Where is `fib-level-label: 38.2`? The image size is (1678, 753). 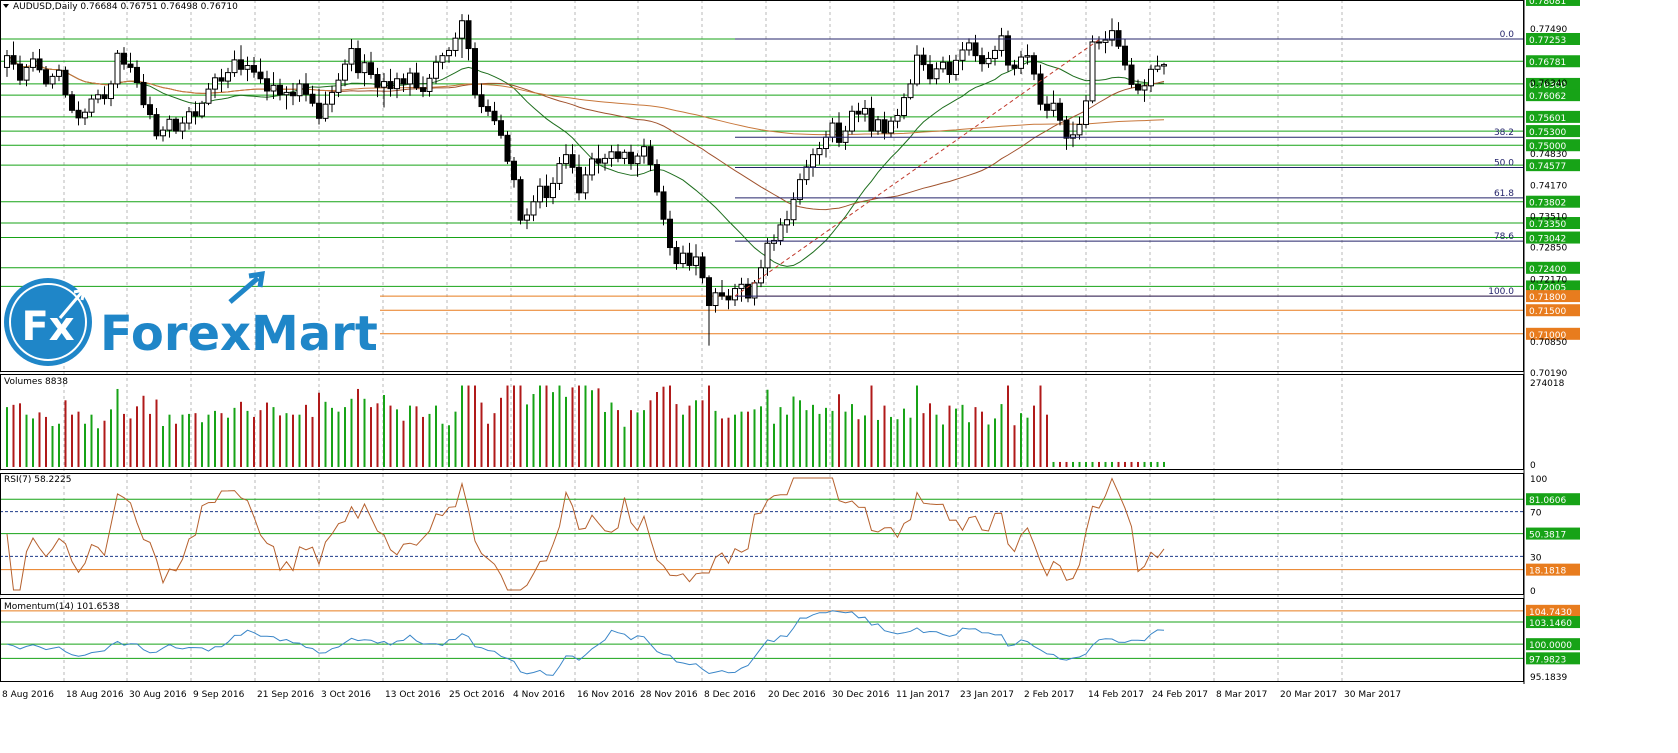
fib-level-label: 38.2 is located at coordinates (1504, 133).